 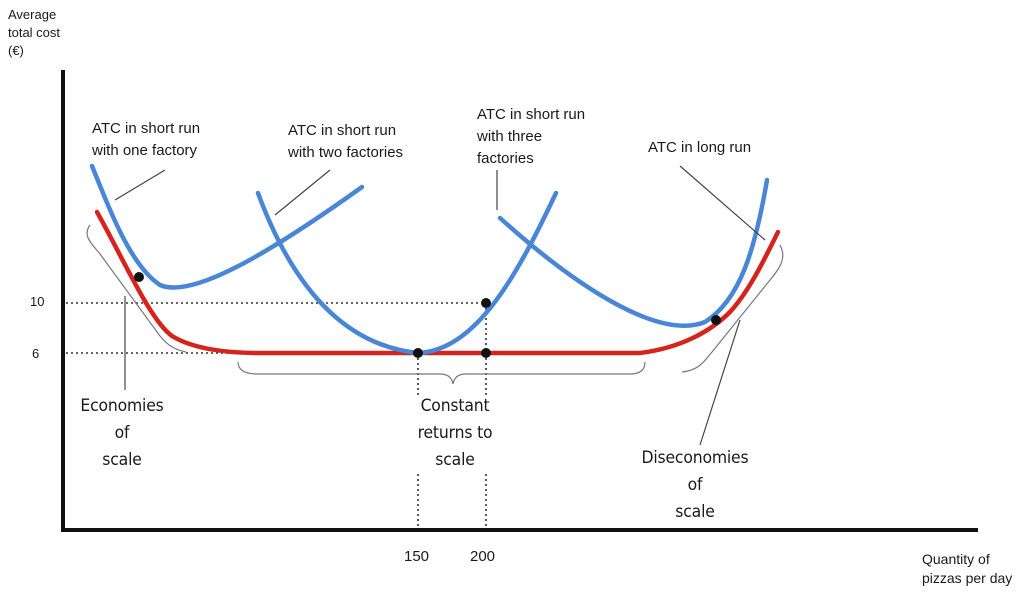 I want to click on label-sr-three-line-2: with three, so click(x=510, y=136).